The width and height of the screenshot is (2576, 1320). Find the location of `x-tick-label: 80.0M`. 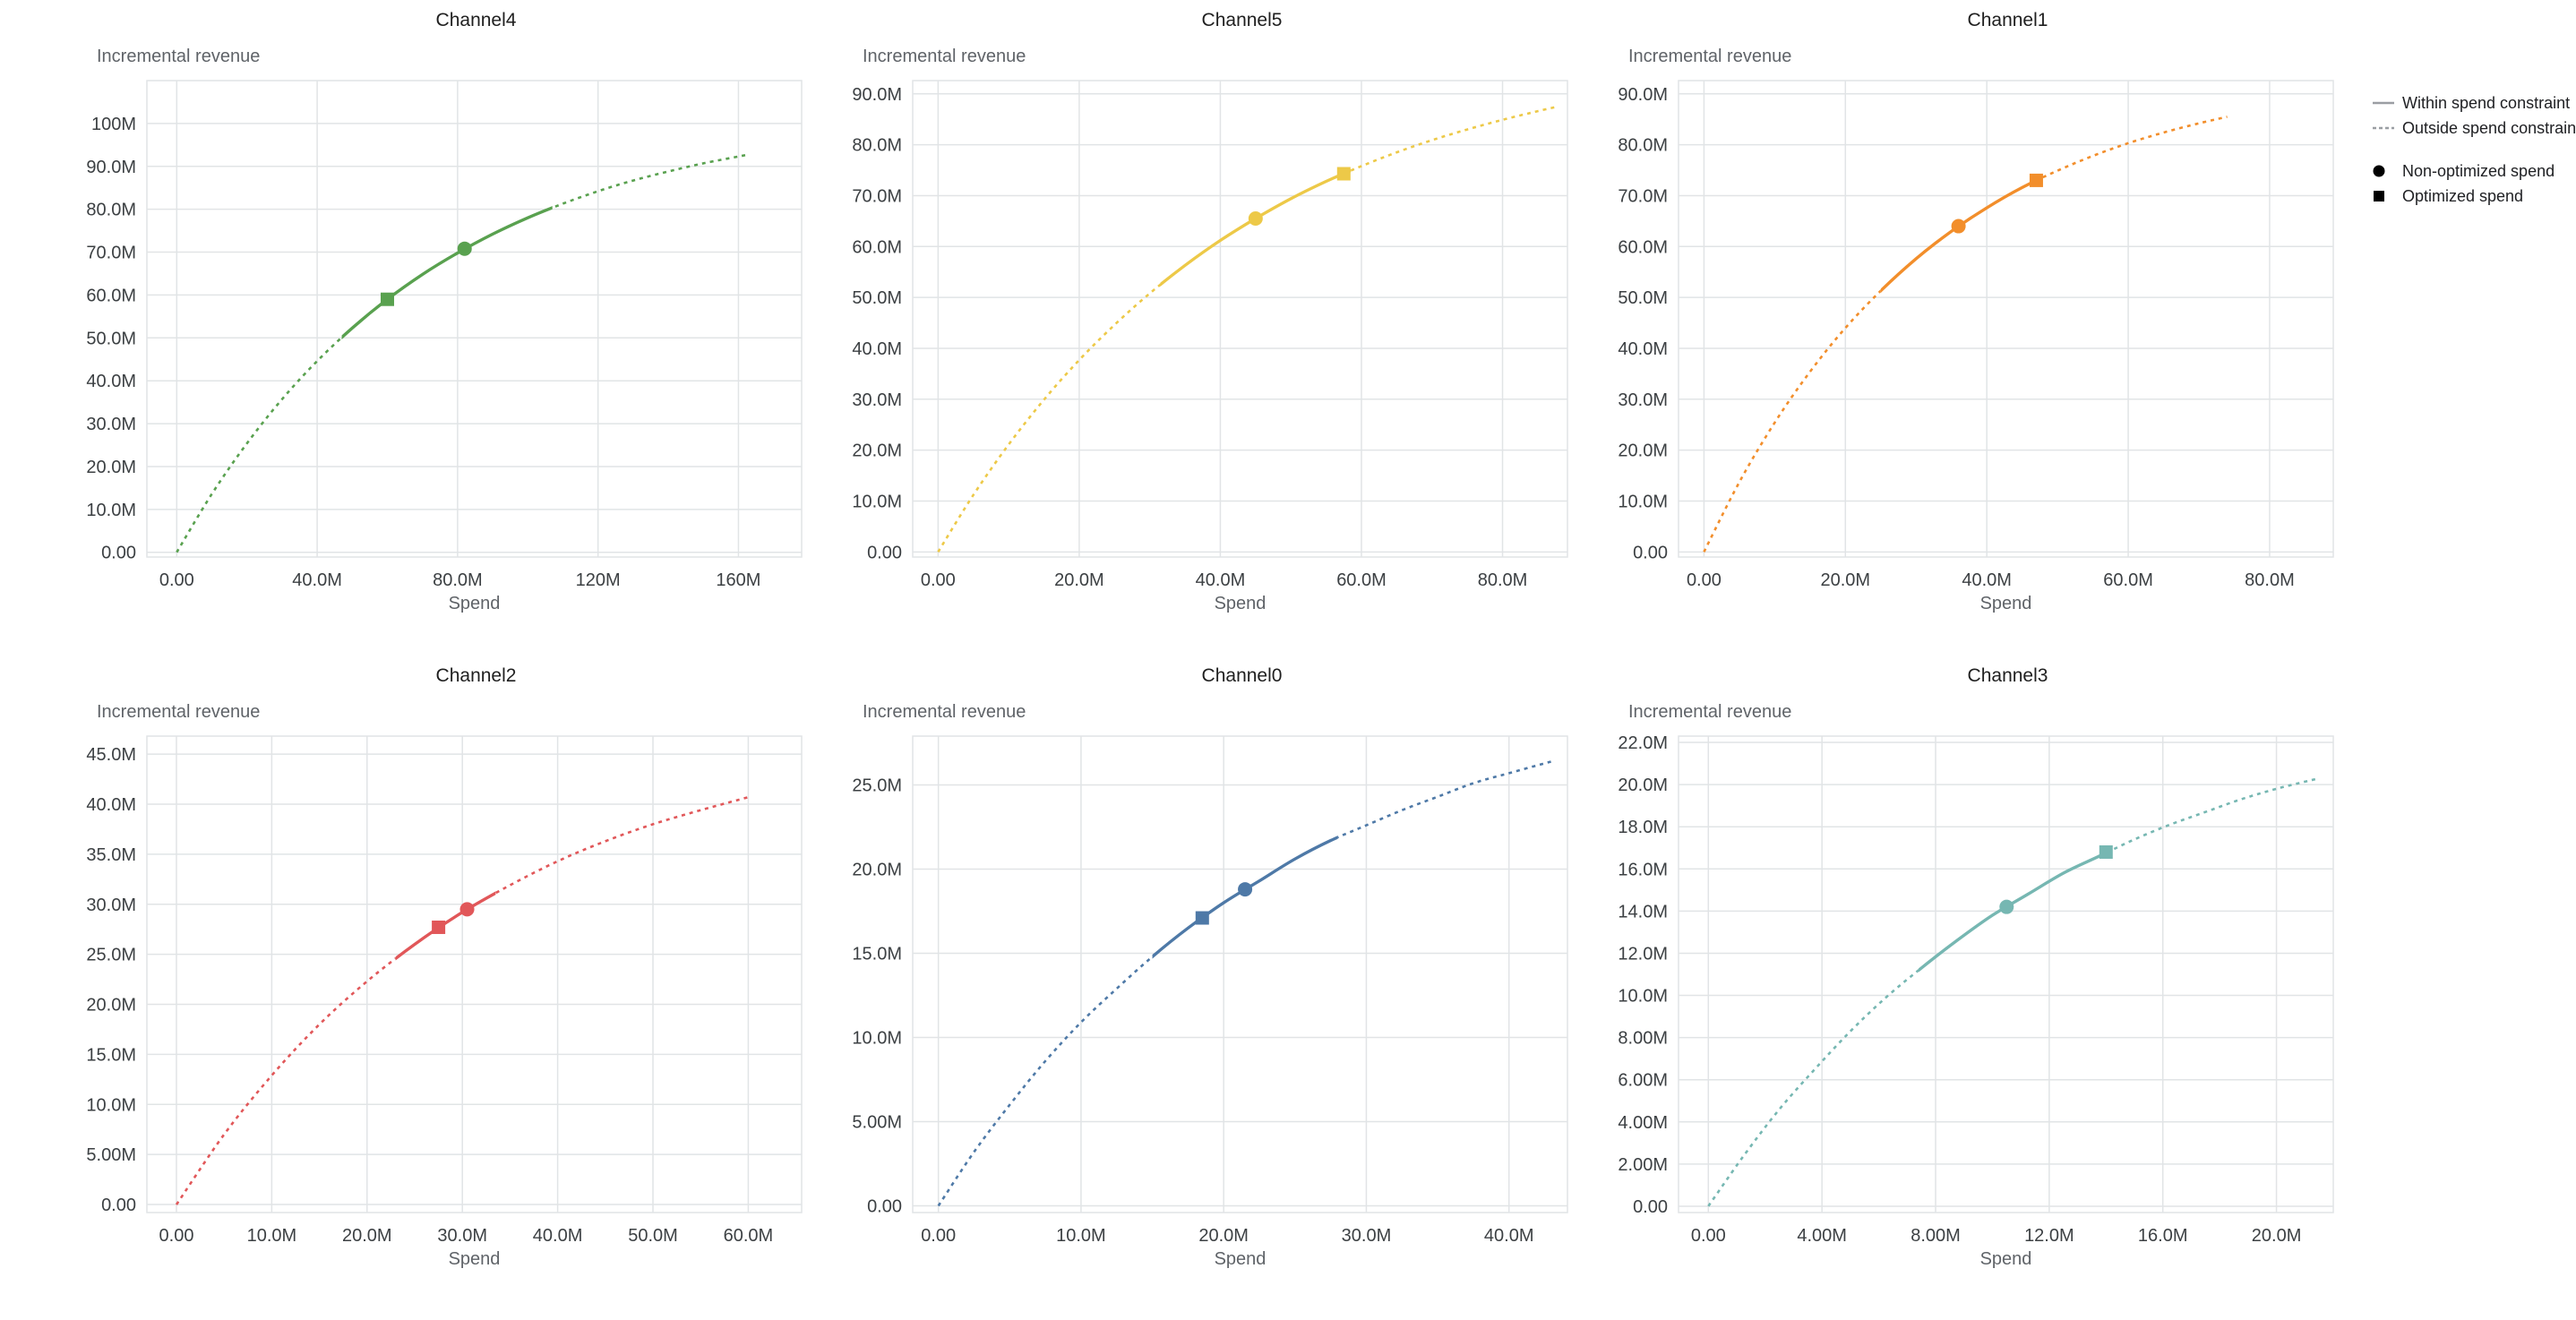

x-tick-label: 80.0M is located at coordinates (458, 580).